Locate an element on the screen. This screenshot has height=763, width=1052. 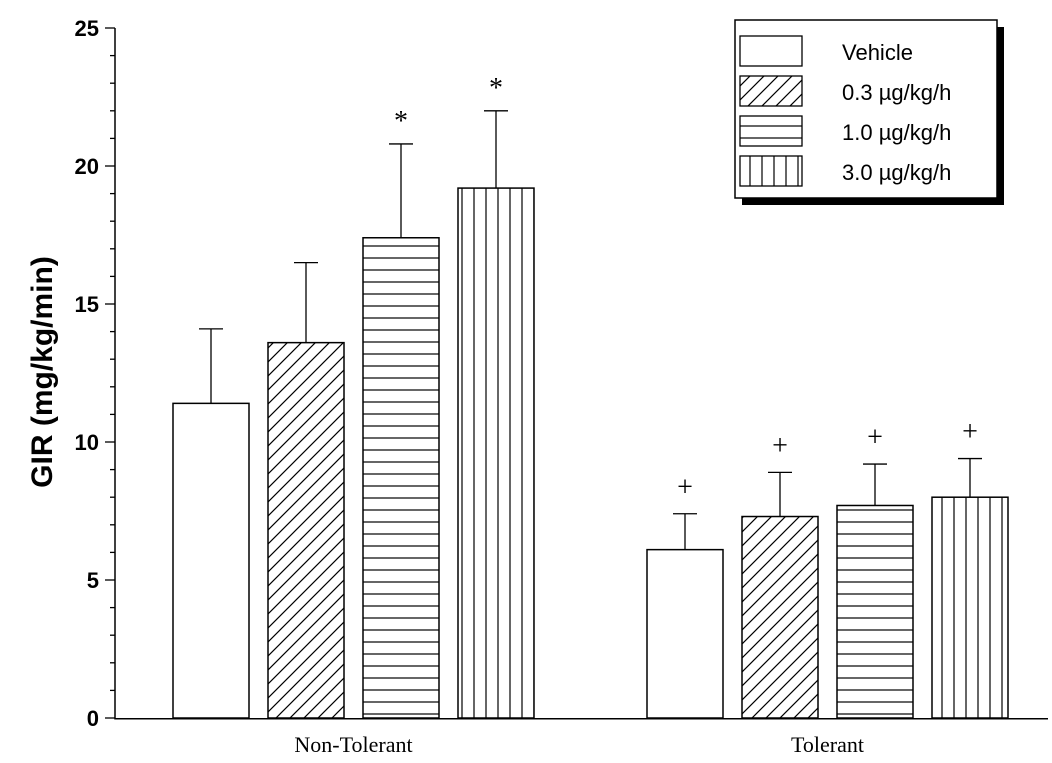
legend-label-0: Vehicle is located at coordinates (877, 52).